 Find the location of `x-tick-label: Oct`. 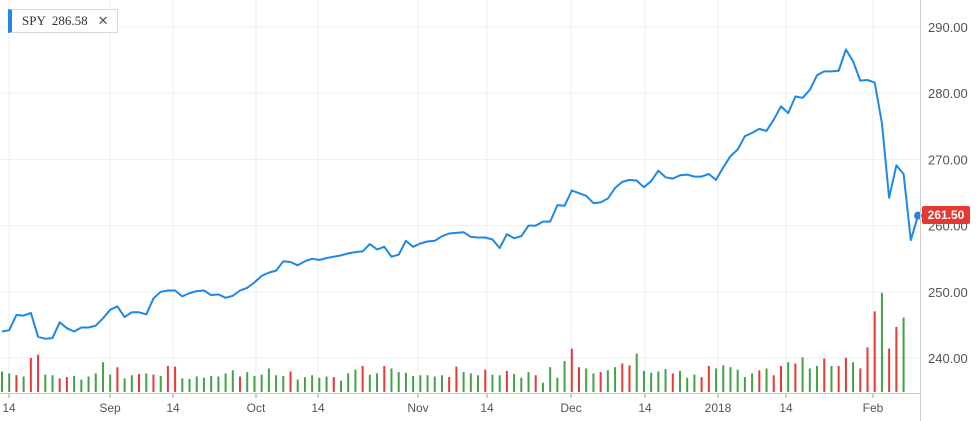

x-tick-label: Oct is located at coordinates (256, 408).